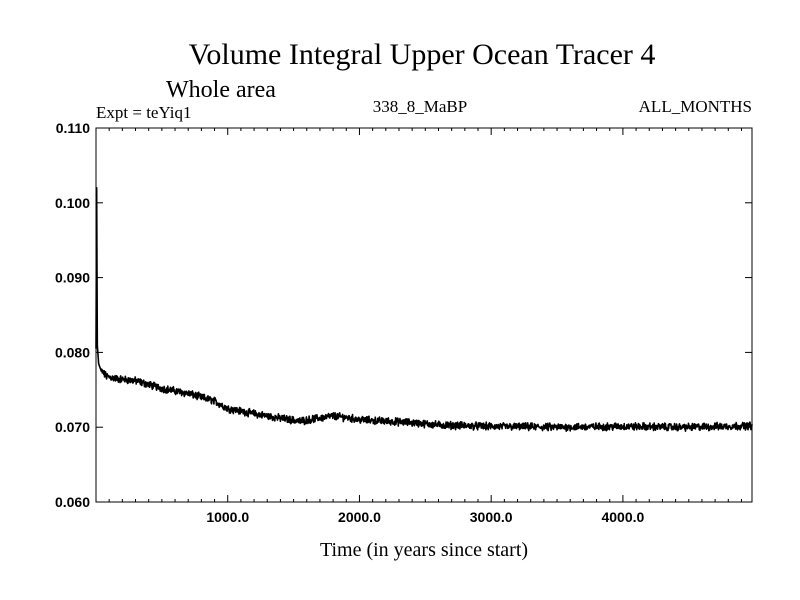 The height and width of the screenshot is (600, 800). What do you see at coordinates (221, 90) in the screenshot?
I see `chart-subtitle: Whole area` at bounding box center [221, 90].